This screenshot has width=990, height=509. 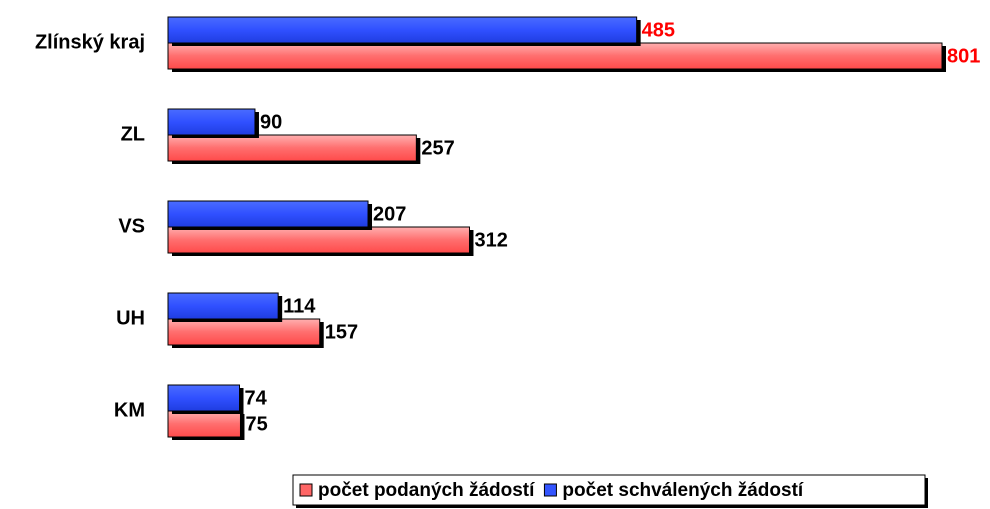 What do you see at coordinates (389, 214) in the screenshot?
I see `data-label: 207` at bounding box center [389, 214].